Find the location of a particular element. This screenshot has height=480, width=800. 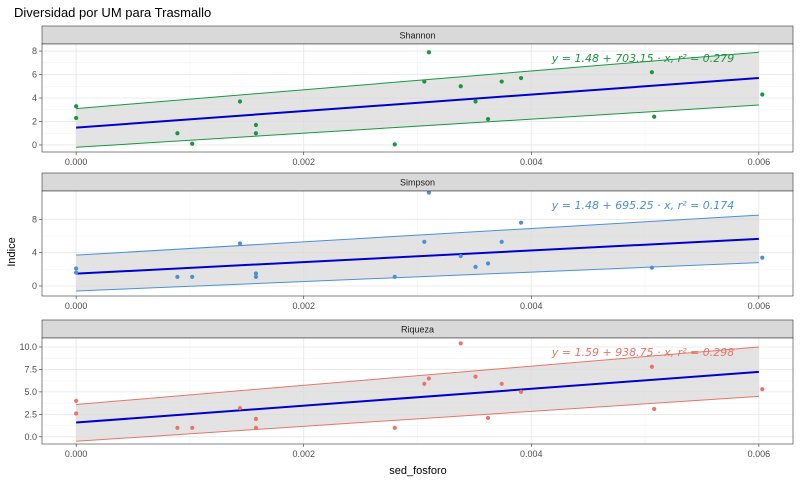

strip-label: Simpson is located at coordinates (417, 183).